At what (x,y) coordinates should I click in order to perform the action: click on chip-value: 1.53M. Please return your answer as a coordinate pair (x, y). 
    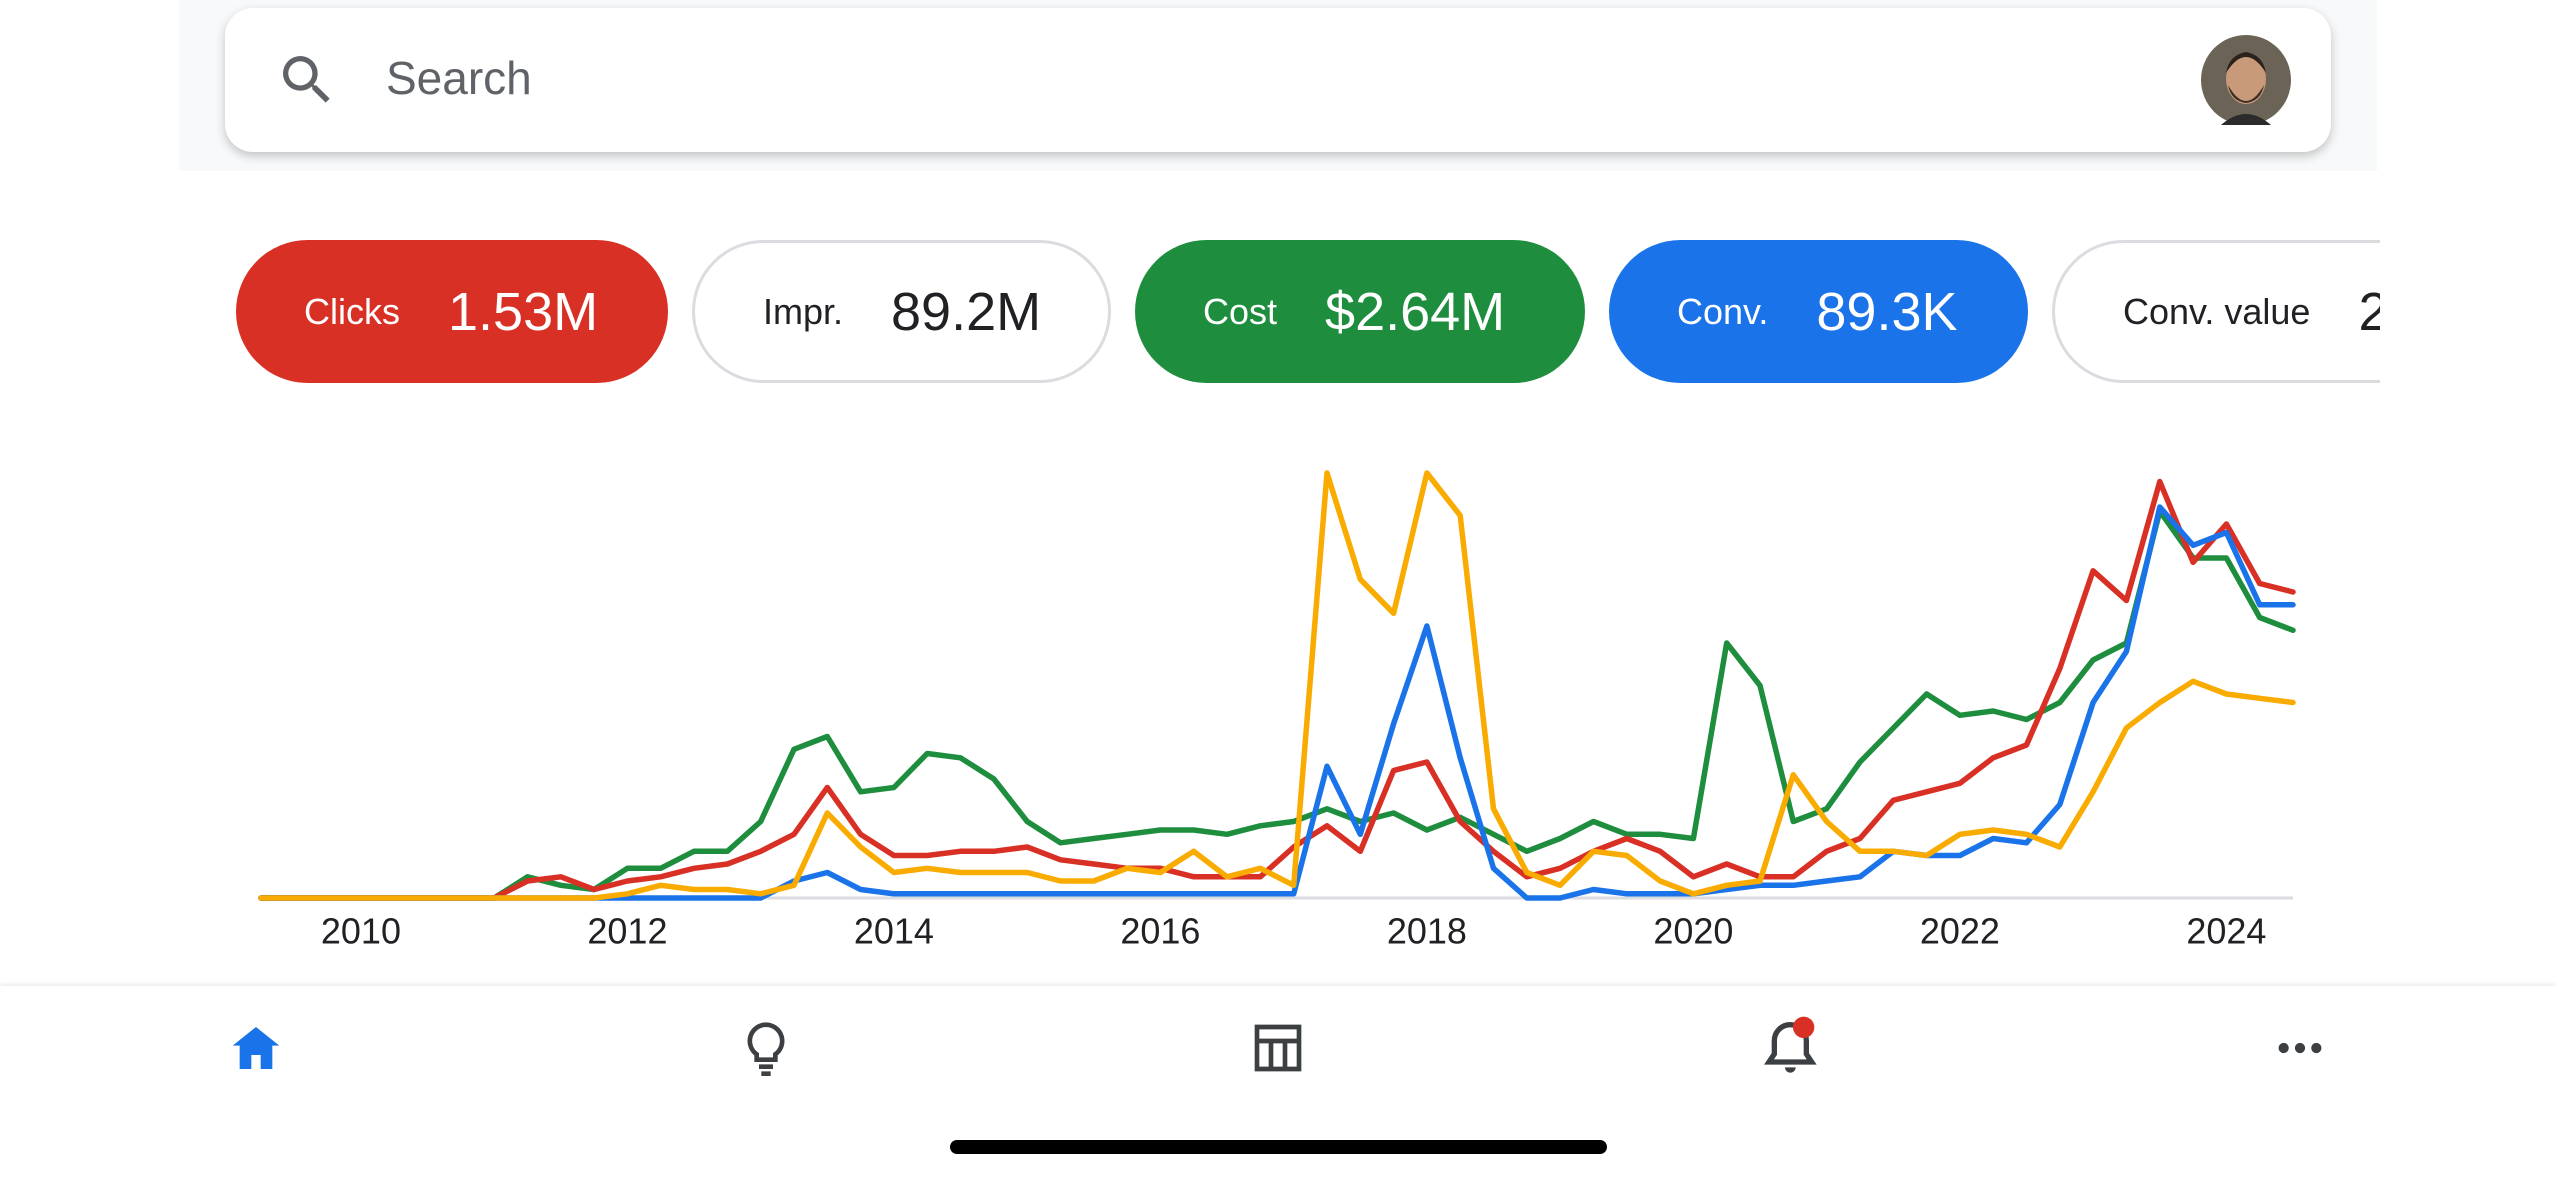
    Looking at the image, I should click on (523, 311).